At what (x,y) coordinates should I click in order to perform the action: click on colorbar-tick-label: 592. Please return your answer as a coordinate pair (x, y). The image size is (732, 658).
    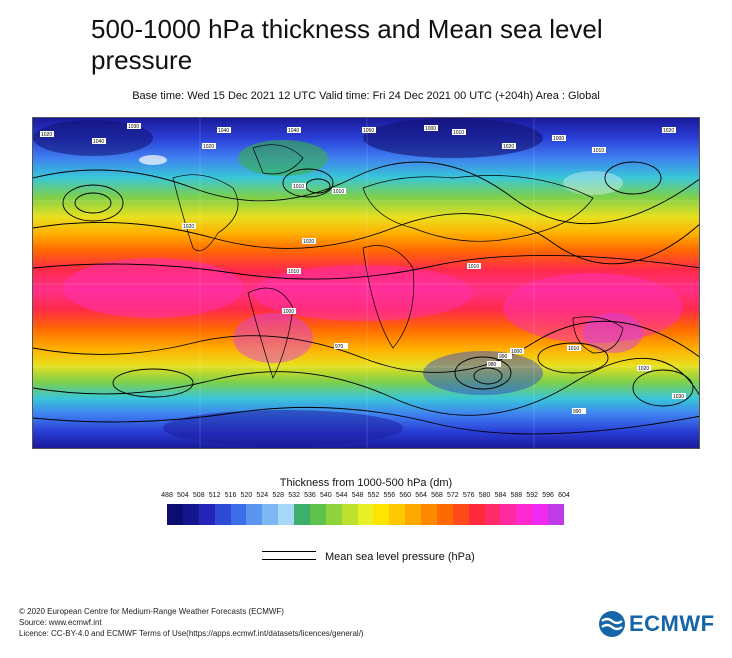
    Looking at the image, I should click on (532, 495).